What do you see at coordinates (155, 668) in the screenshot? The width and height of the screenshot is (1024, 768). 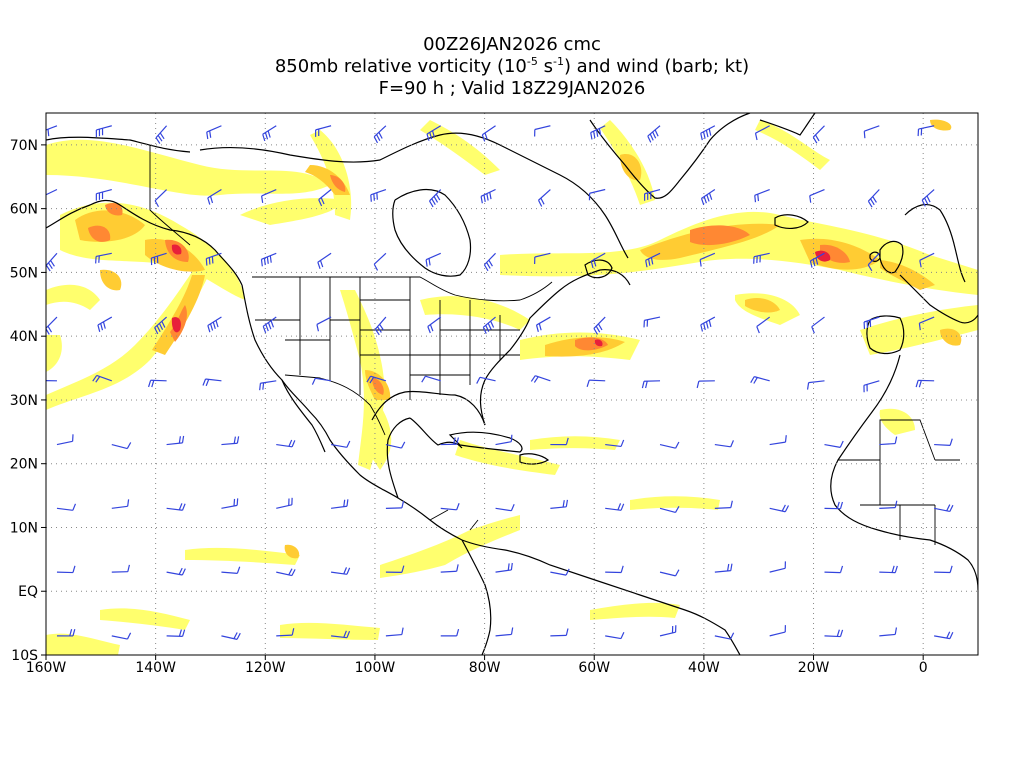 I see `x-tick-label: 140W` at bounding box center [155, 668].